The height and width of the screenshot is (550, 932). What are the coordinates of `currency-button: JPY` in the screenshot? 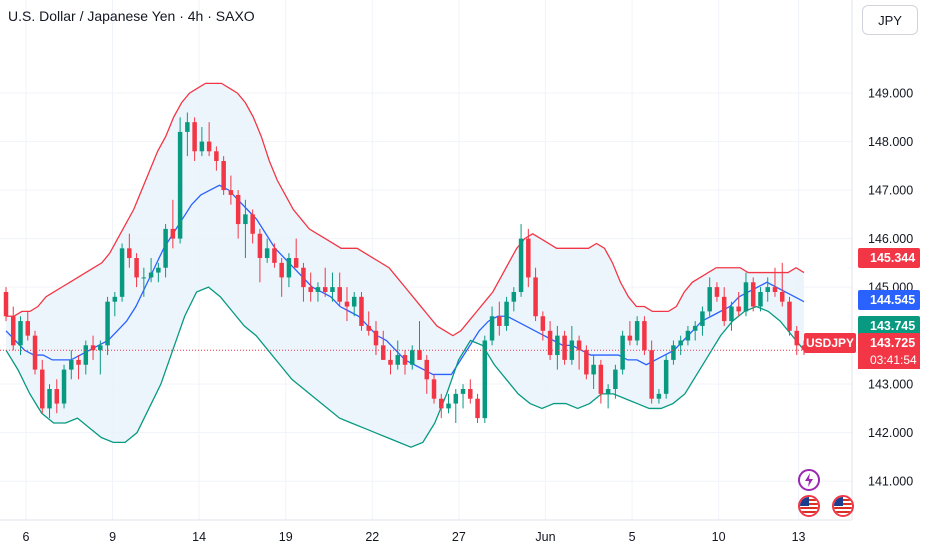 It's located at (890, 20).